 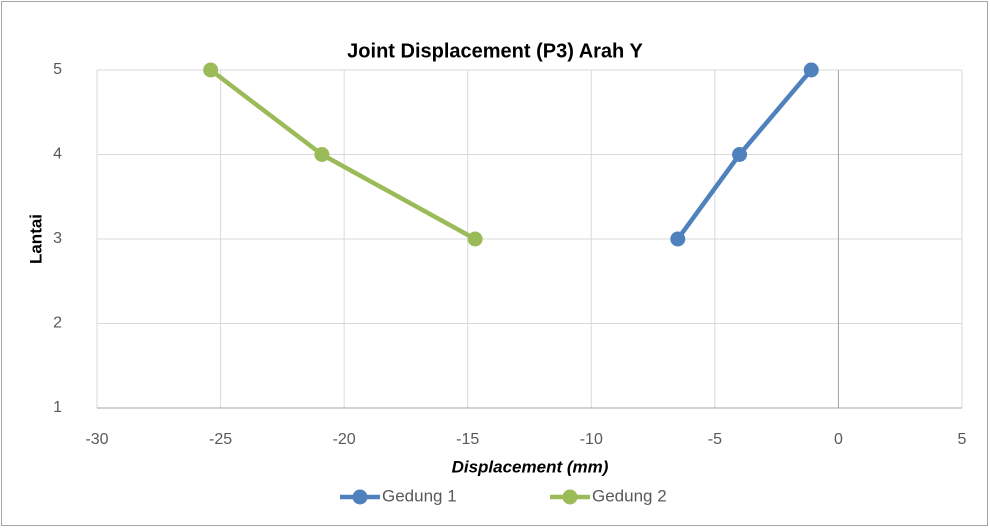 What do you see at coordinates (57, 154) in the screenshot?
I see `y-tick-label: 4` at bounding box center [57, 154].